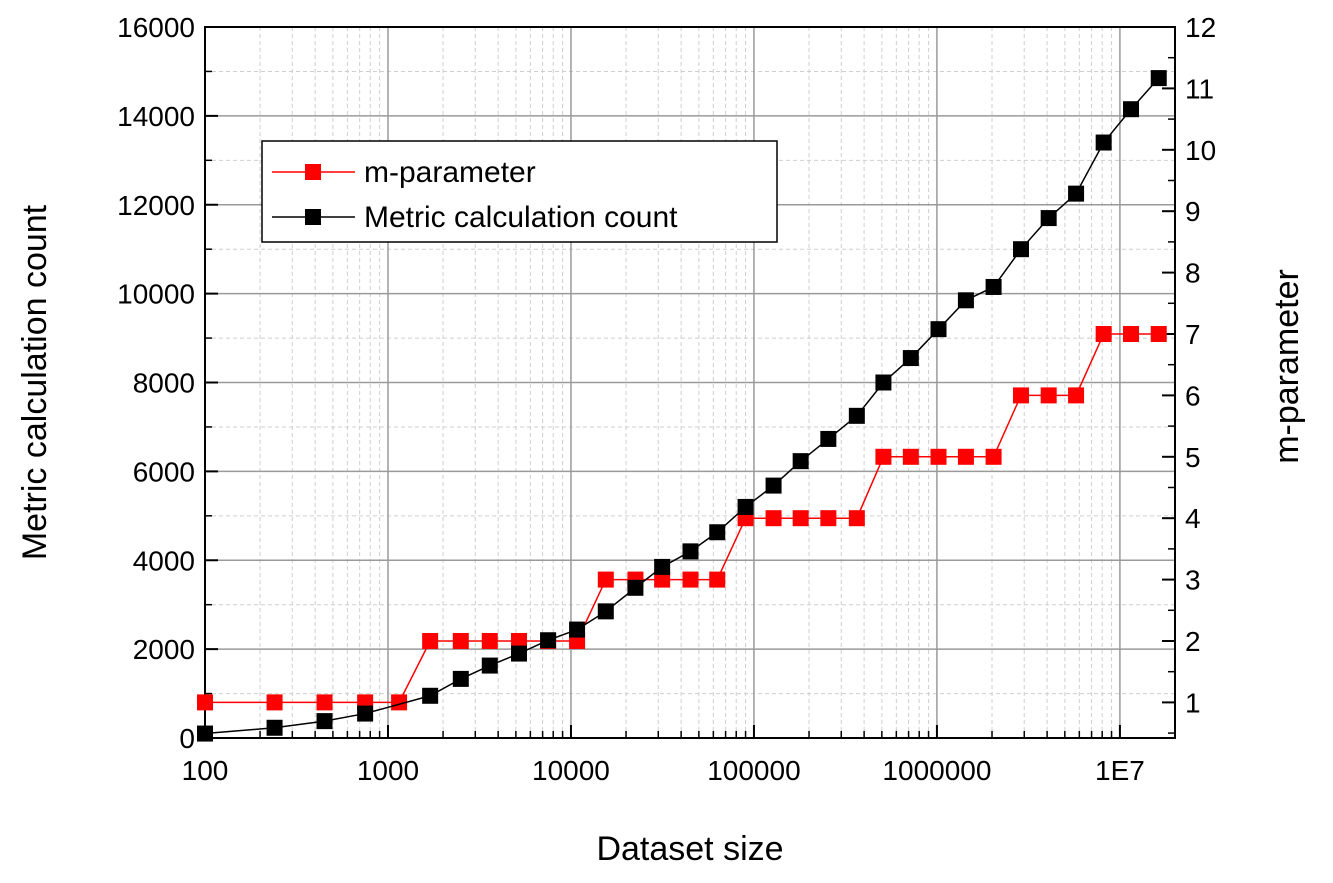 Image resolution: width=1333 pixels, height=883 pixels. Describe the element at coordinates (388, 770) in the screenshot. I see `x-tick-label: 1000` at that location.